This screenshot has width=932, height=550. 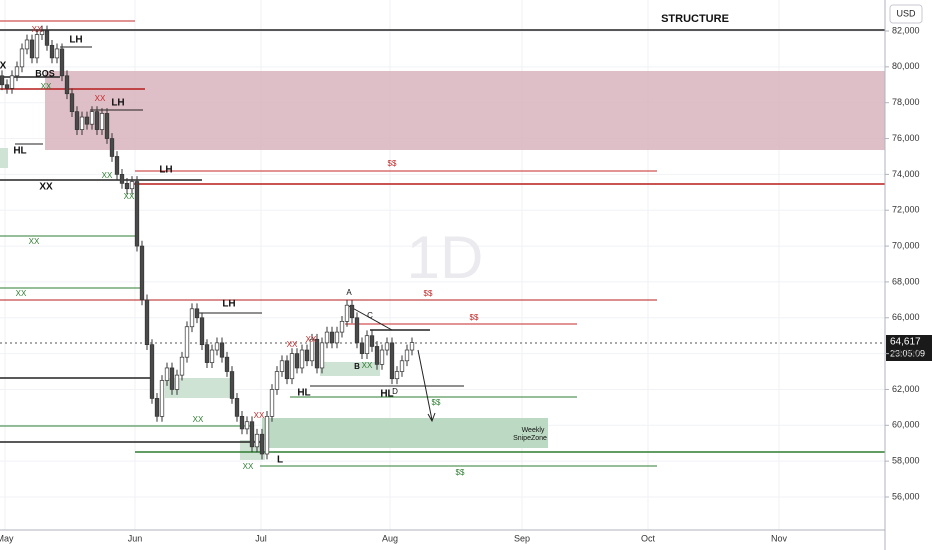 I want to click on demand-zone, so click(x=405, y=433).